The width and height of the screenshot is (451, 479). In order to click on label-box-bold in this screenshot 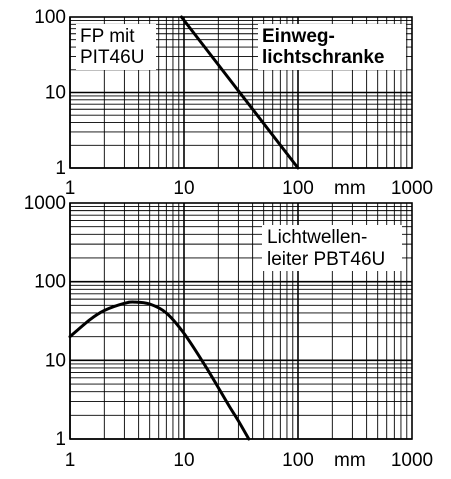, I will do `click(332, 47)`.